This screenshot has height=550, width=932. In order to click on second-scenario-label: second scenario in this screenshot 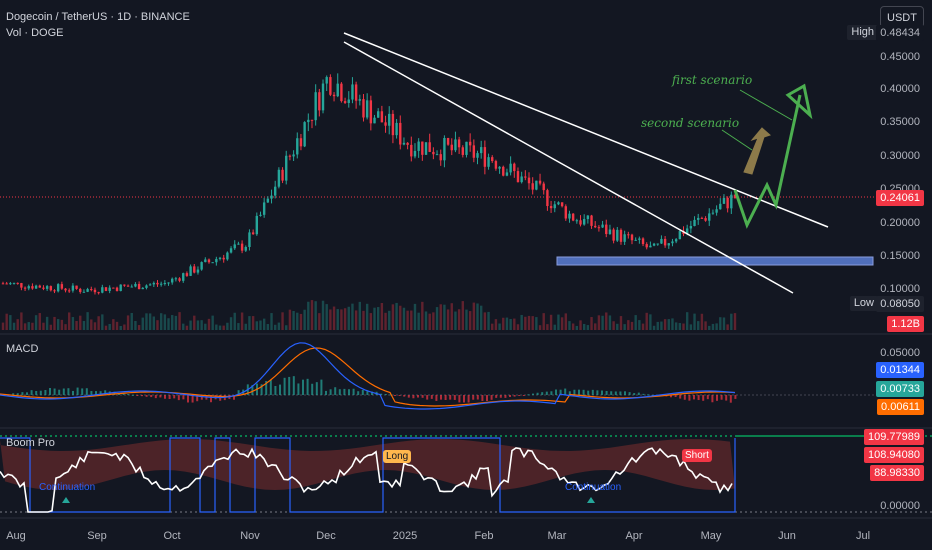, I will do `click(690, 123)`.